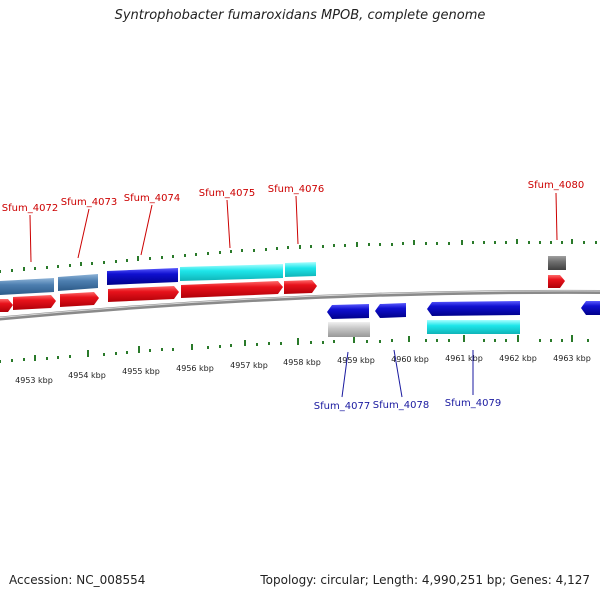 The width and height of the screenshot is (600, 600). Describe the element at coordinates (356, 360) in the screenshot. I see `kbp-label: 4959 kbp` at that location.